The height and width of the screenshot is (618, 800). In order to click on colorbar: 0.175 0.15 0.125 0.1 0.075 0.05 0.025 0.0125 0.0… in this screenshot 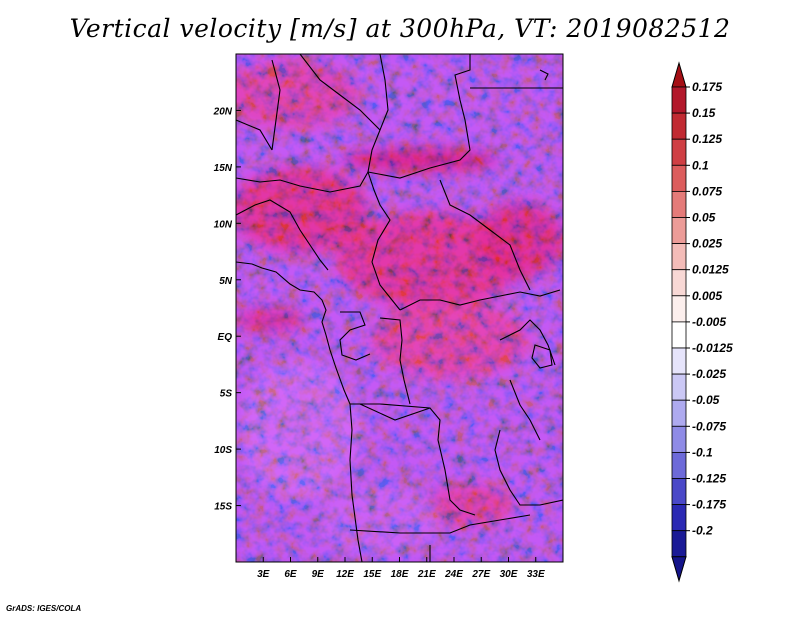, I will do `click(702, 322)`.